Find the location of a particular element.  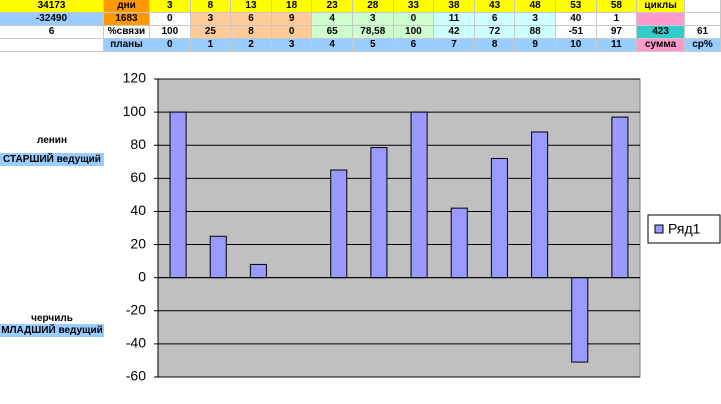

cell: 72 is located at coordinates (495, 32).